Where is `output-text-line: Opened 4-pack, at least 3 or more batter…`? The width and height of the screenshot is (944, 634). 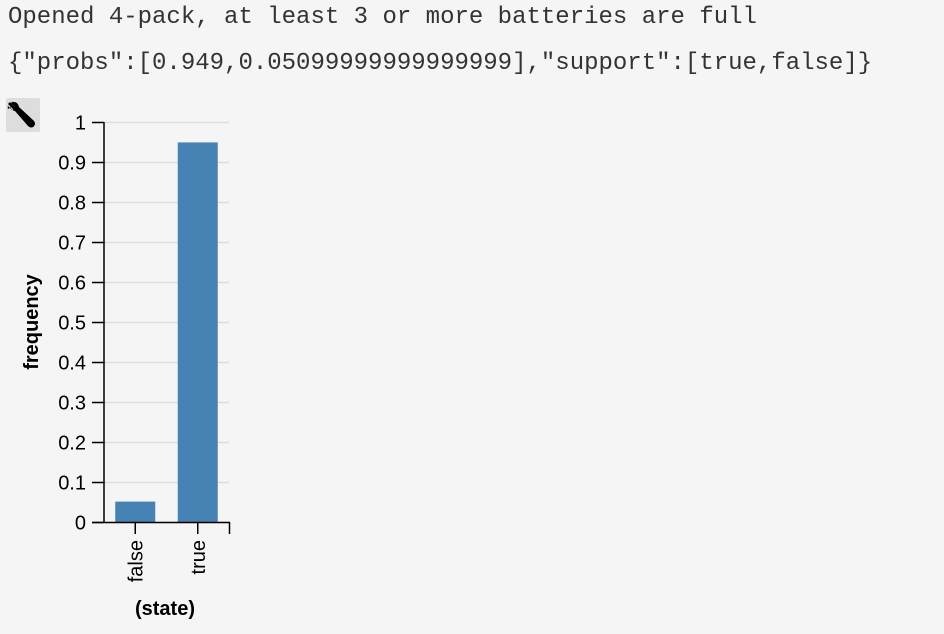
output-text-line: Opened 4-pack, at least 3 or more batter… is located at coordinates (382, 17).